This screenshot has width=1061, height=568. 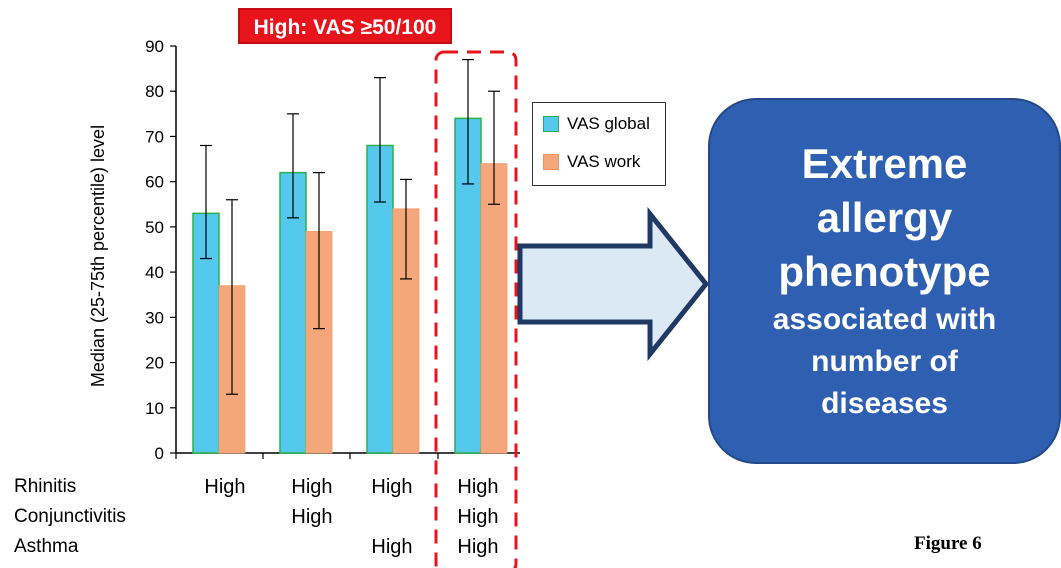 What do you see at coordinates (476, 309) in the screenshot?
I see `highlight-box` at bounding box center [476, 309].